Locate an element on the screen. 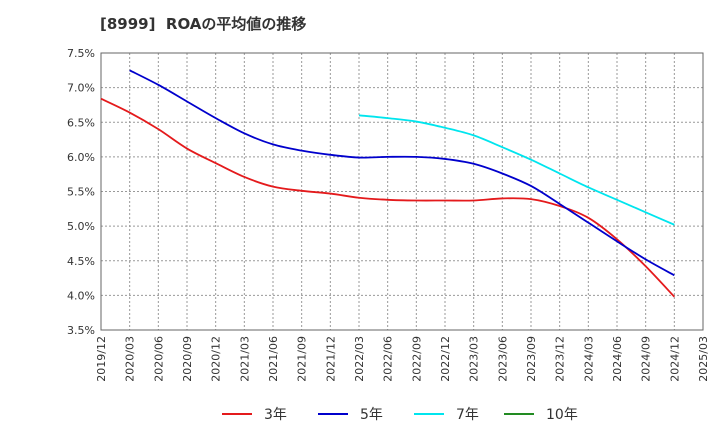  legend-label-2: 5年 is located at coordinates (371, 415).